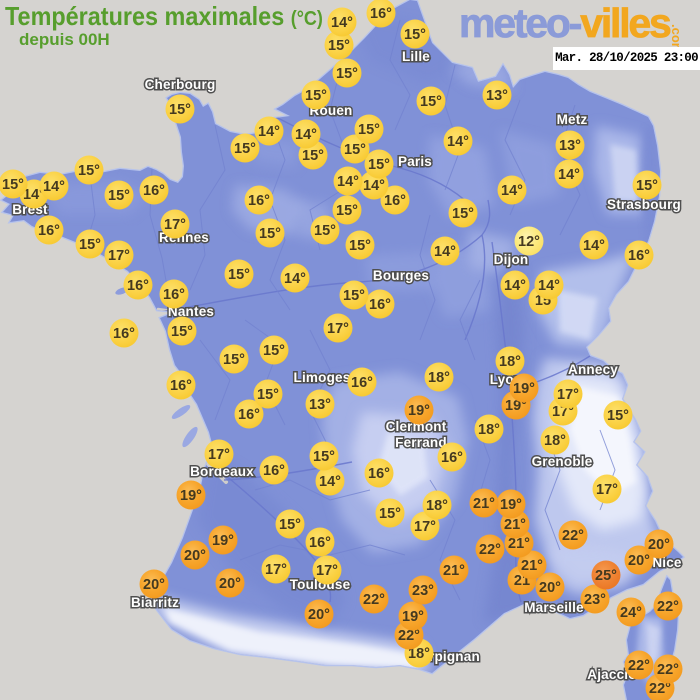  Describe the element at coordinates (155, 602) in the screenshot. I see `svg-text: Biarritz` at that location.